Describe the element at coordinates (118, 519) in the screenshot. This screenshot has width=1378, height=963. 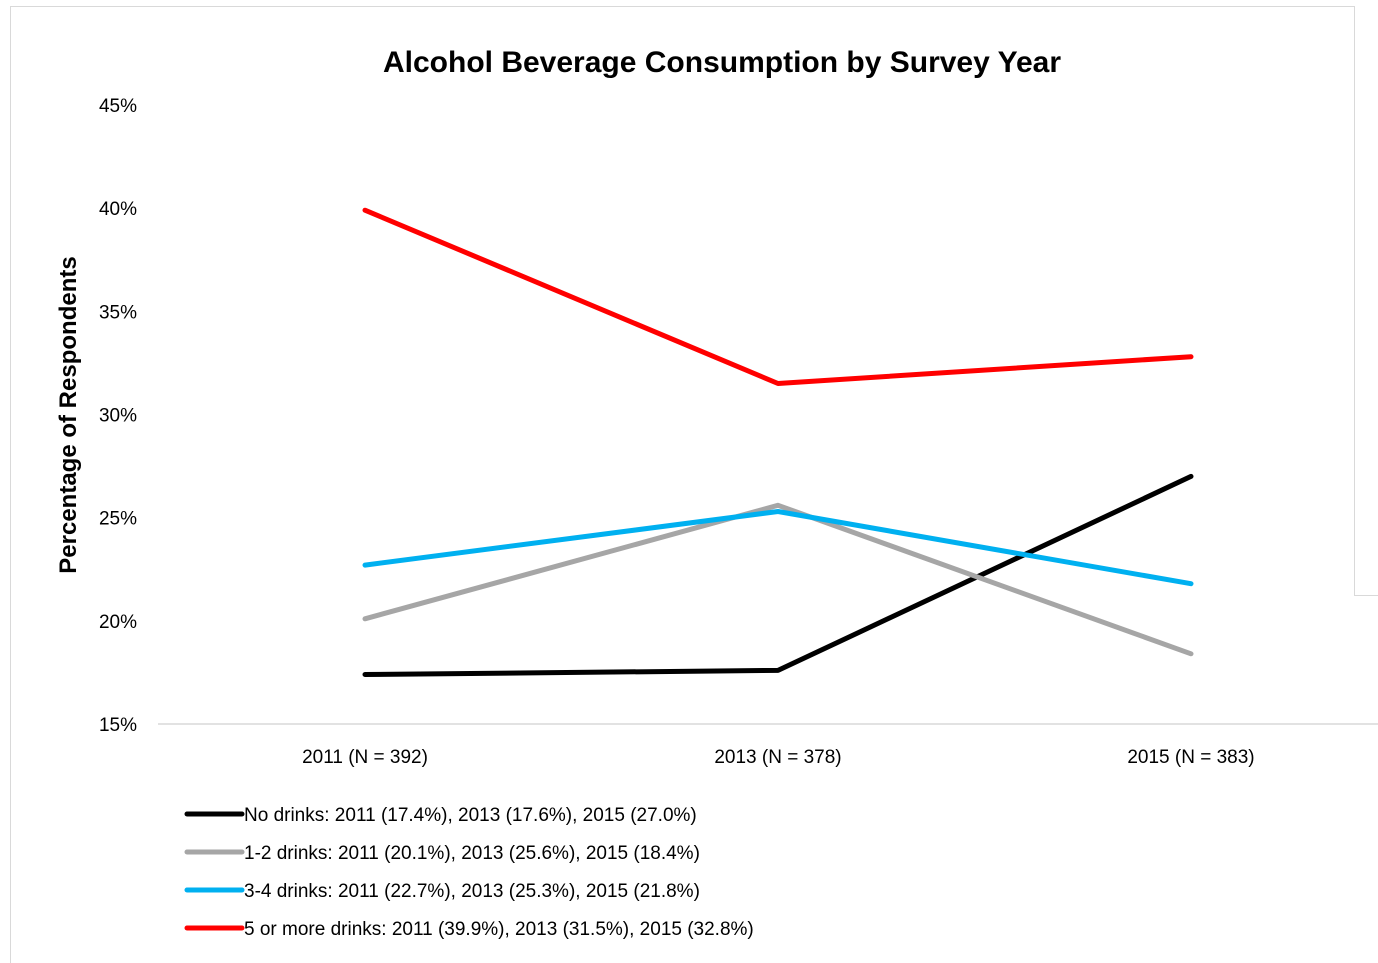
I see `y-tick-label: 25%` at that location.